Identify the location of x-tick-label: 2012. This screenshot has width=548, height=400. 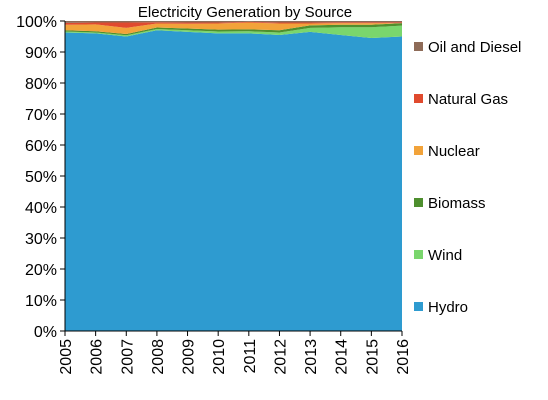
(280, 357).